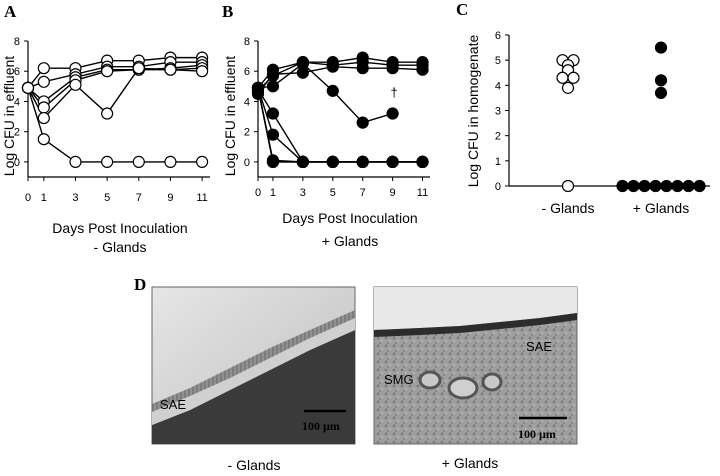  What do you see at coordinates (498, 61) in the screenshot?
I see `y-tick-label: 5` at bounding box center [498, 61].